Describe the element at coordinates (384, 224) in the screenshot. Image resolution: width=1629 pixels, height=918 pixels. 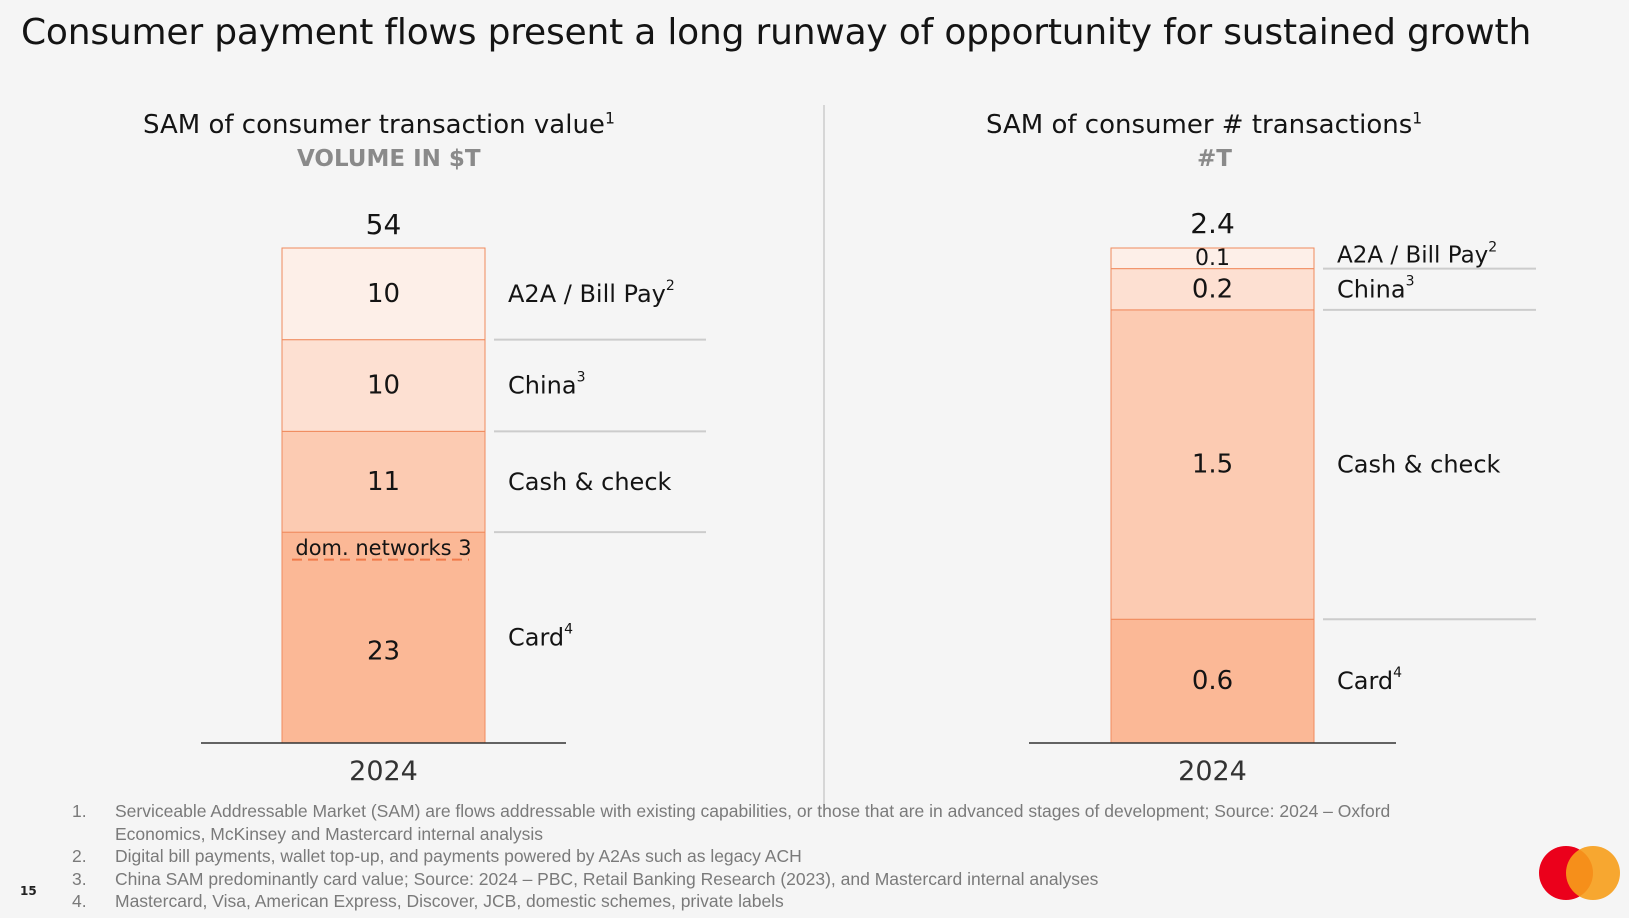
I see `total-label: 54` at that location.